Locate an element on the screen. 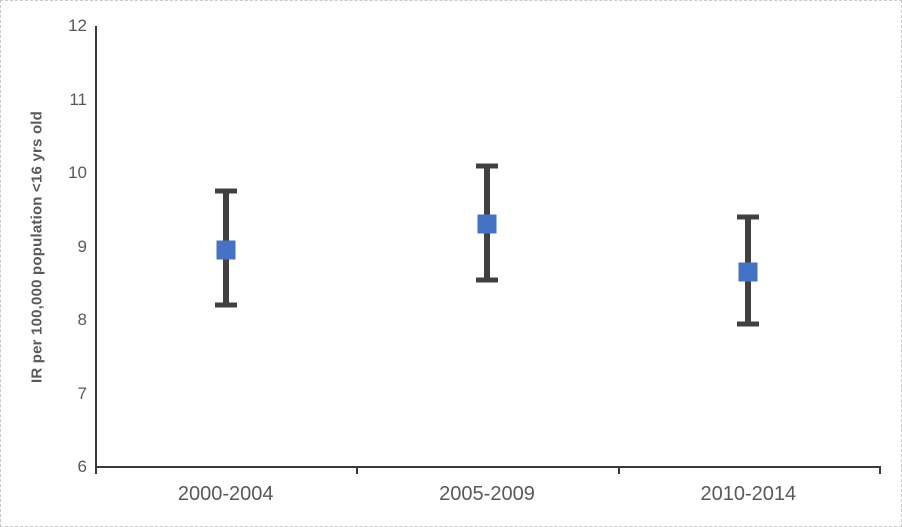 This screenshot has height=527, width=902. y-tick-label-7: 7 is located at coordinates (82, 393).